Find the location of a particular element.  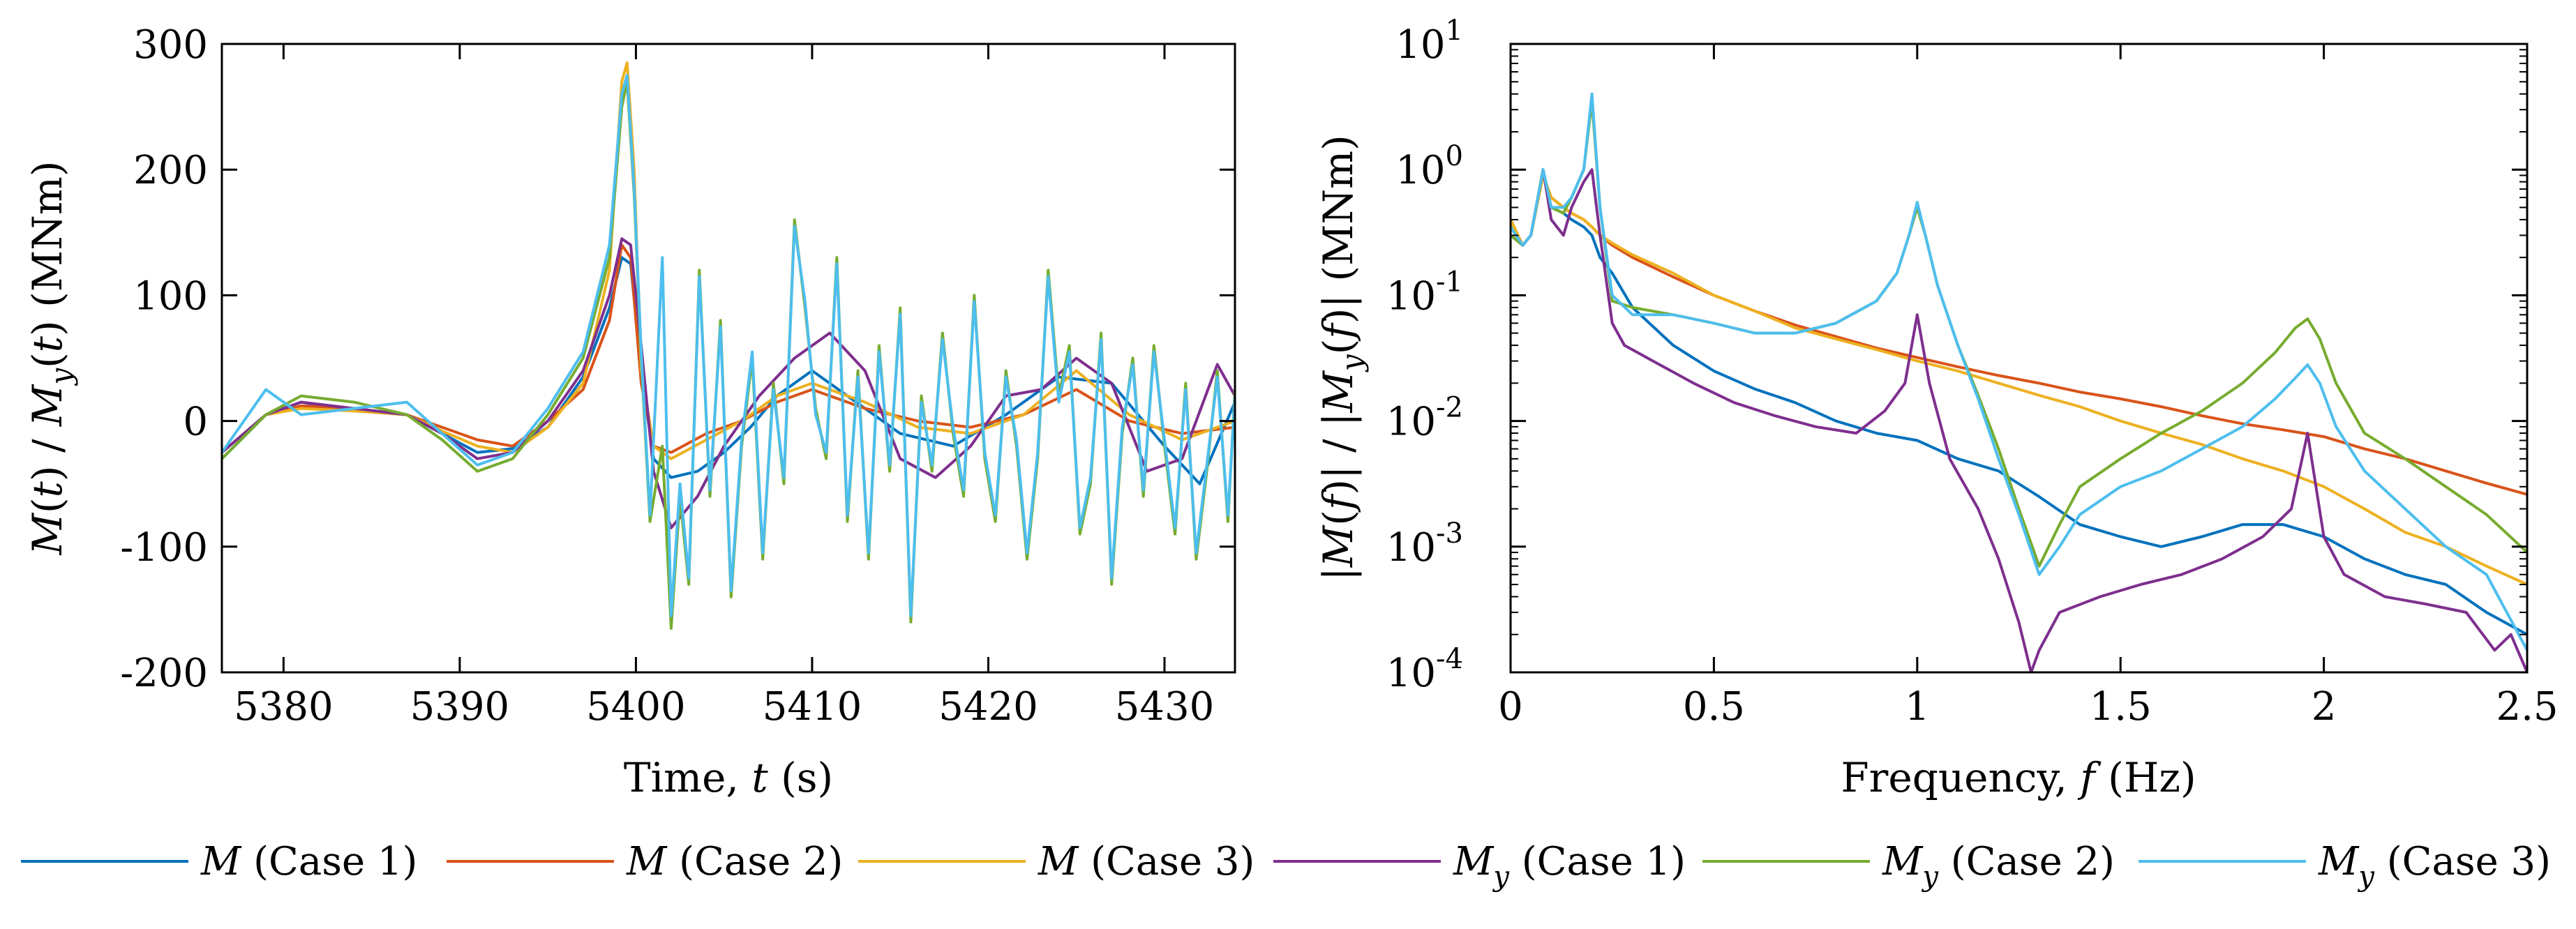

x-tick-label: 5390 is located at coordinates (460, 707).